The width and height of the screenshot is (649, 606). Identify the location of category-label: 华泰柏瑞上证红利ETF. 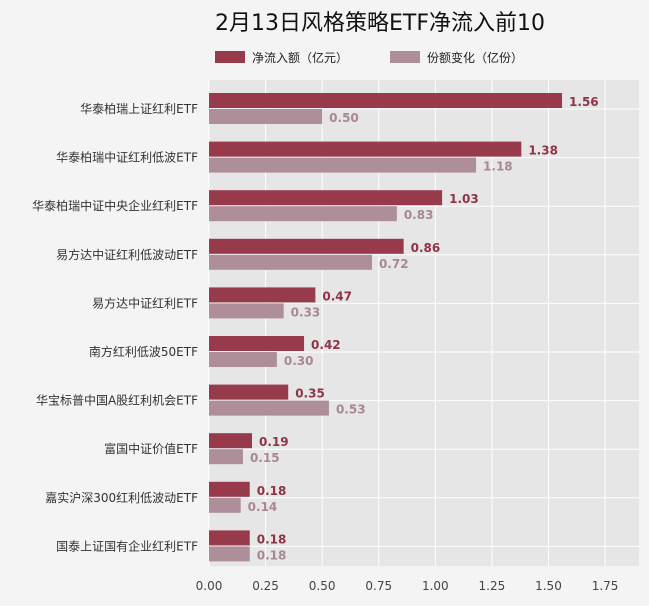
(139, 108).